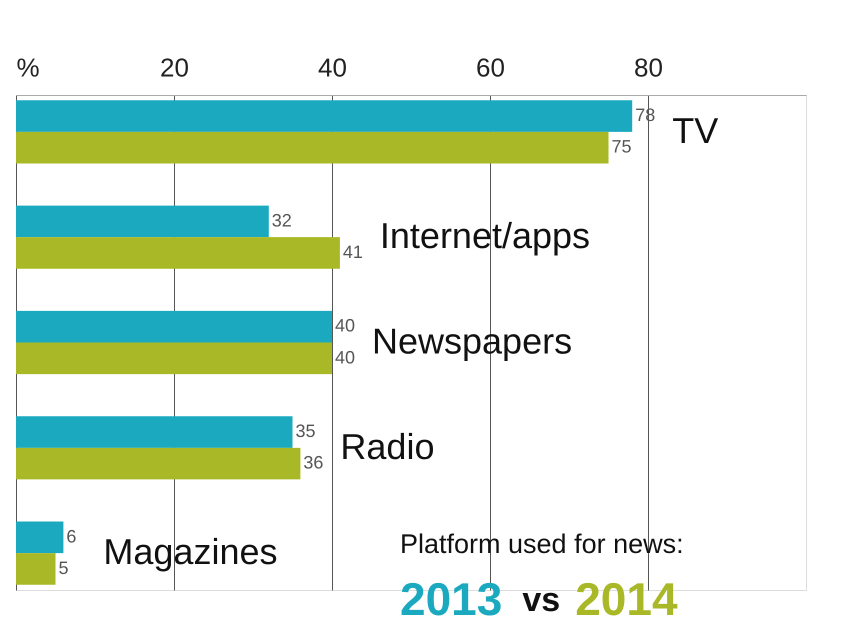 Image resolution: width=846 pixels, height=632 pixels. I want to click on y-tick-label: TV, so click(695, 130).